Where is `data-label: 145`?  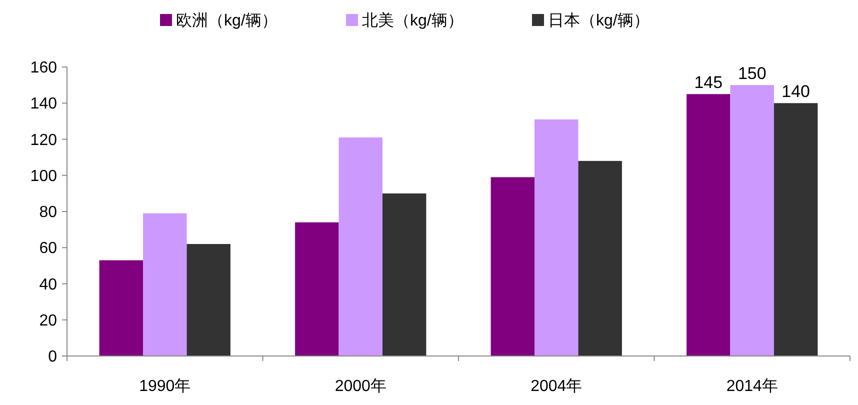 data-label: 145 is located at coordinates (708, 82).